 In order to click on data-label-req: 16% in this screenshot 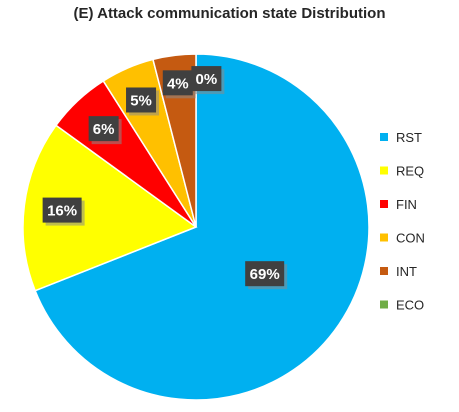, I will do `click(63, 211)`.